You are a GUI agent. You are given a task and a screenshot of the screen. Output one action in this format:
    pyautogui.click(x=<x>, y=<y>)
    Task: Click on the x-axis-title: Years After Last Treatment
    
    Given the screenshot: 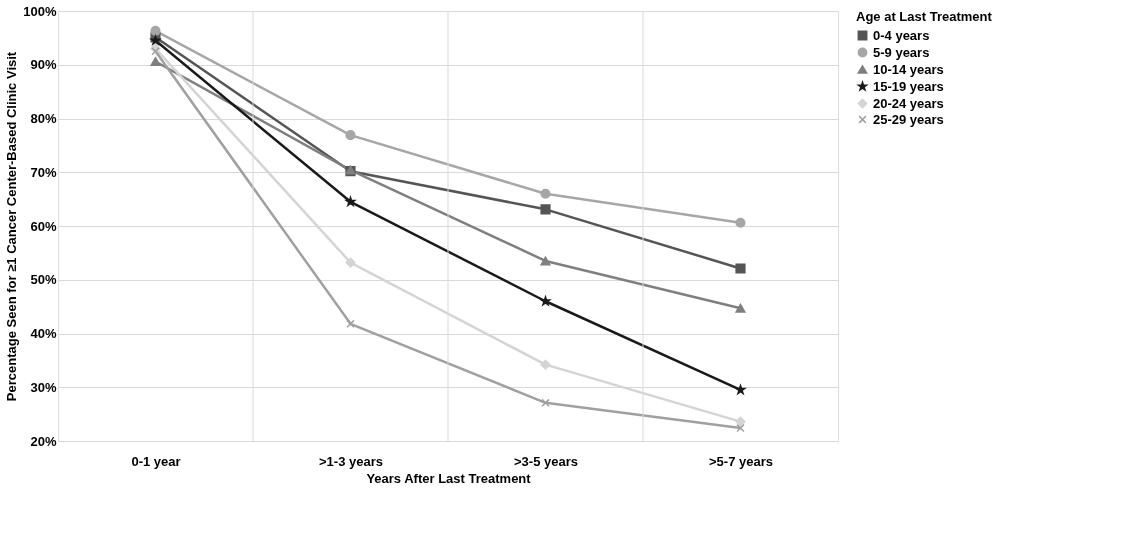 What is the action you would take?
    pyautogui.click(x=449, y=478)
    